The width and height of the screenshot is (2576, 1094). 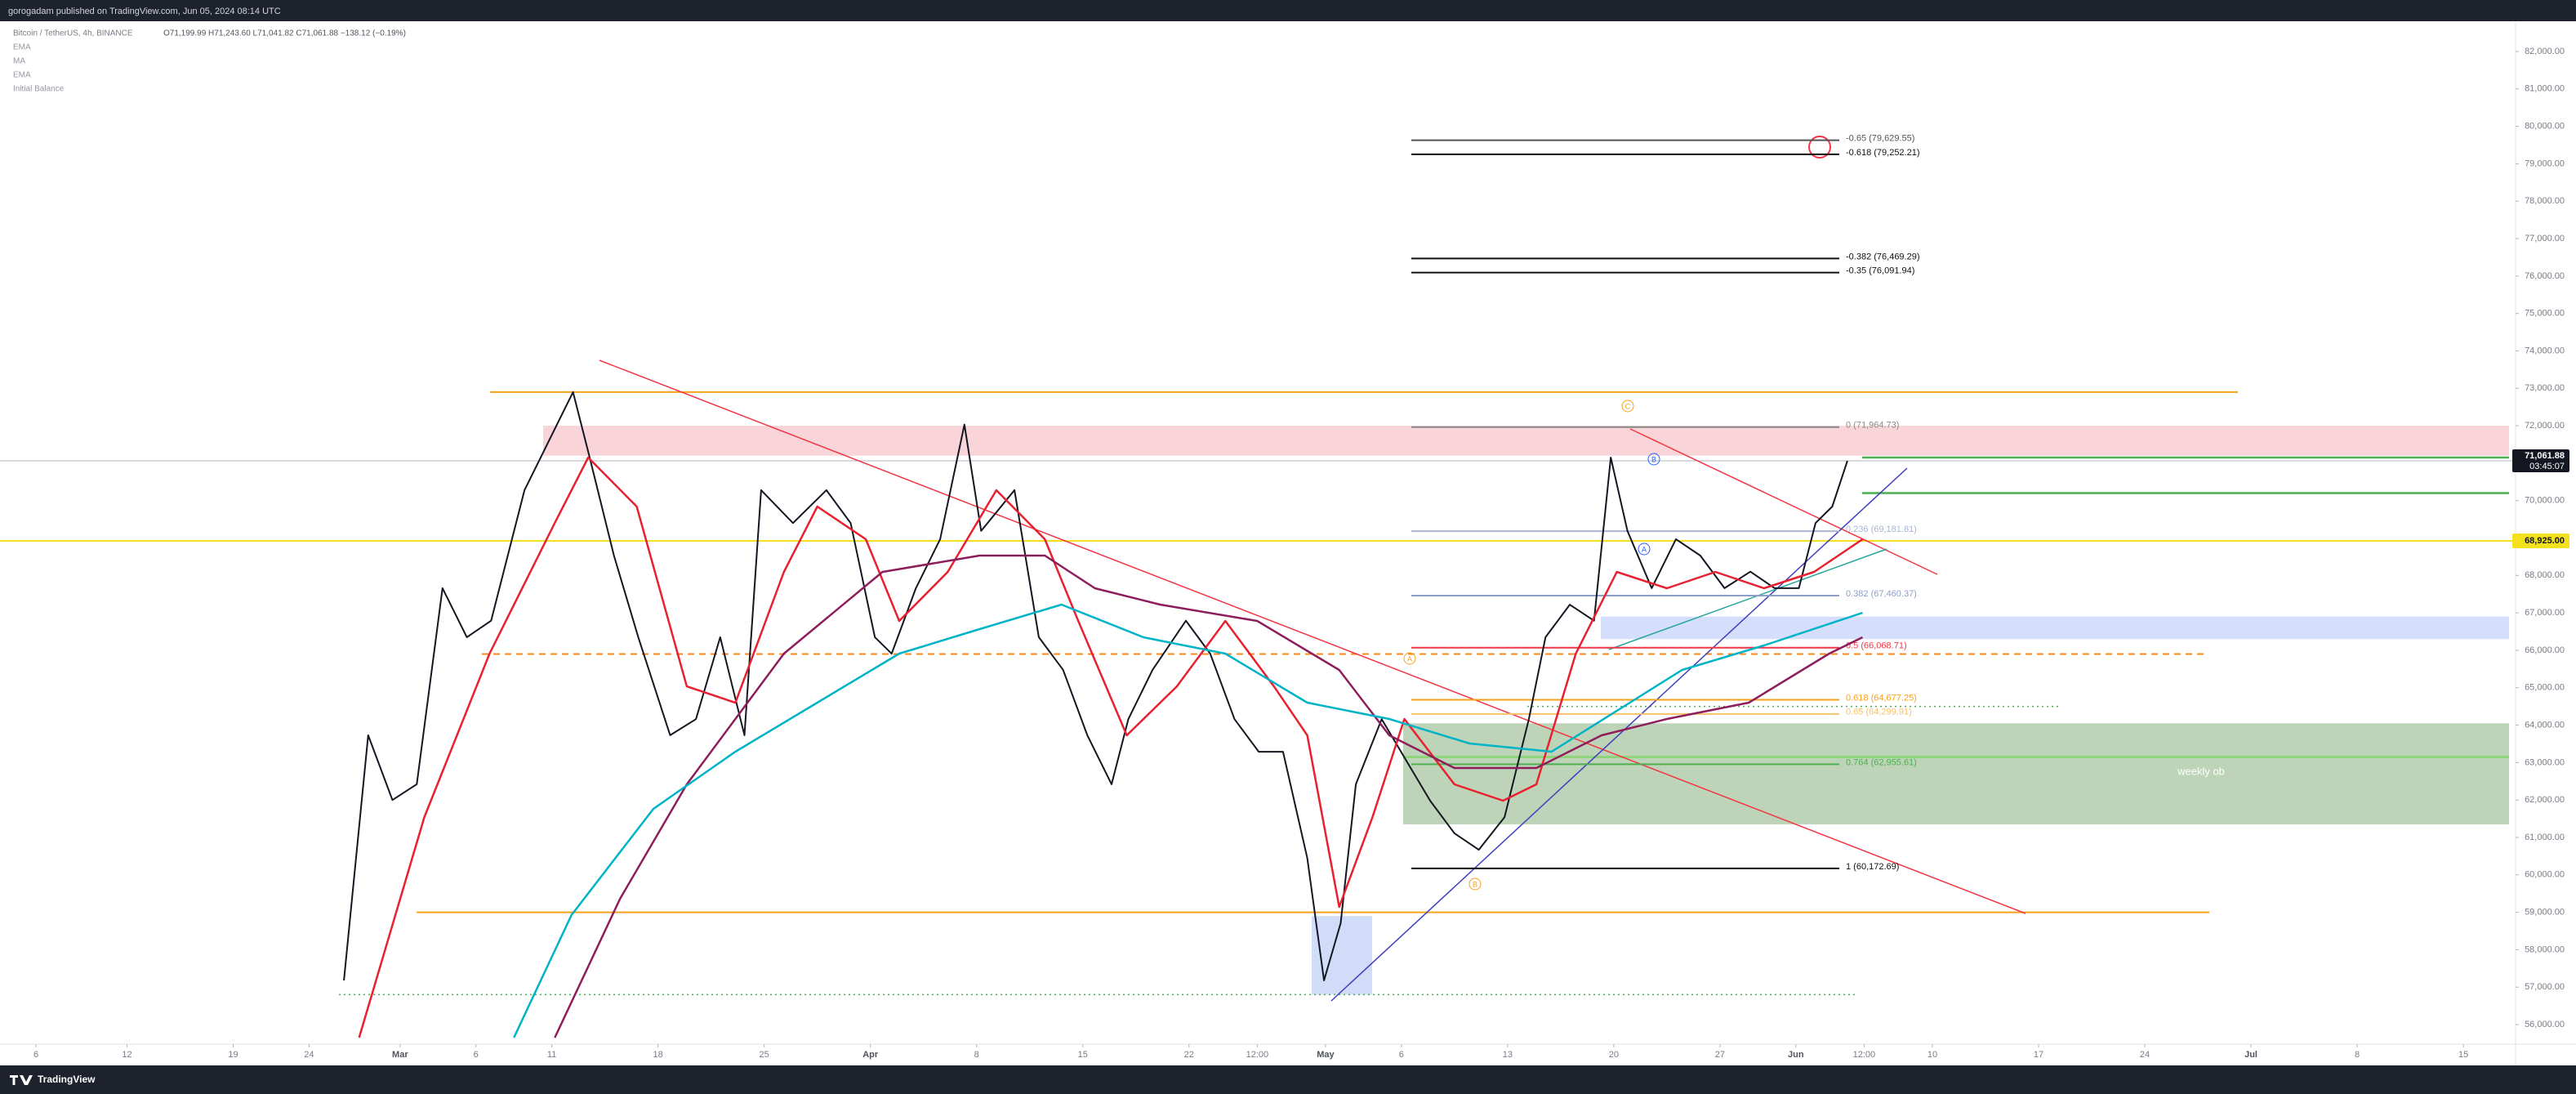 What do you see at coordinates (39, 89) in the screenshot?
I see `legend-entry: Initial Balance` at bounding box center [39, 89].